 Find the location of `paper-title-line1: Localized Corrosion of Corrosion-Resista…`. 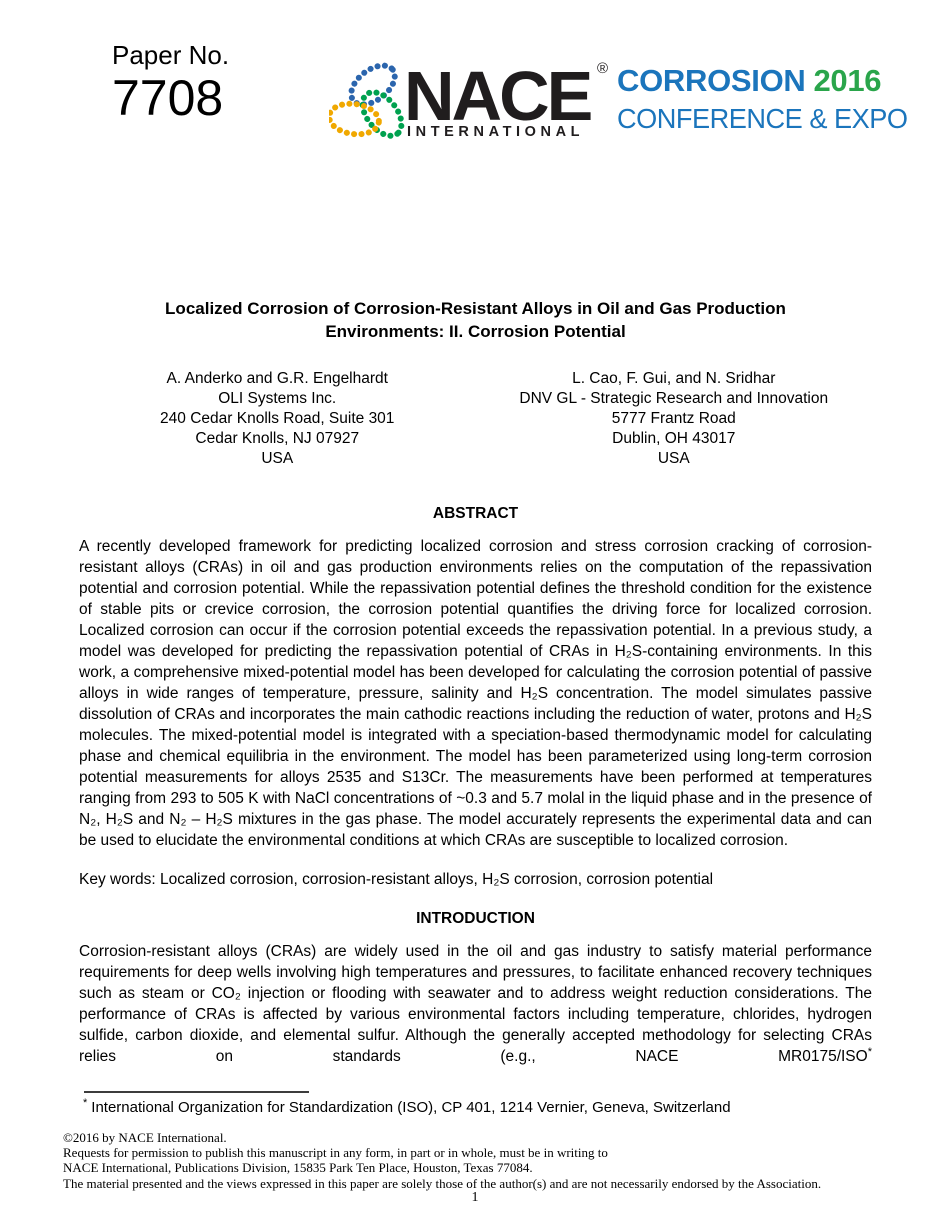

paper-title-line1: Localized Corrosion of Corrosion-Resista… is located at coordinates (475, 308).